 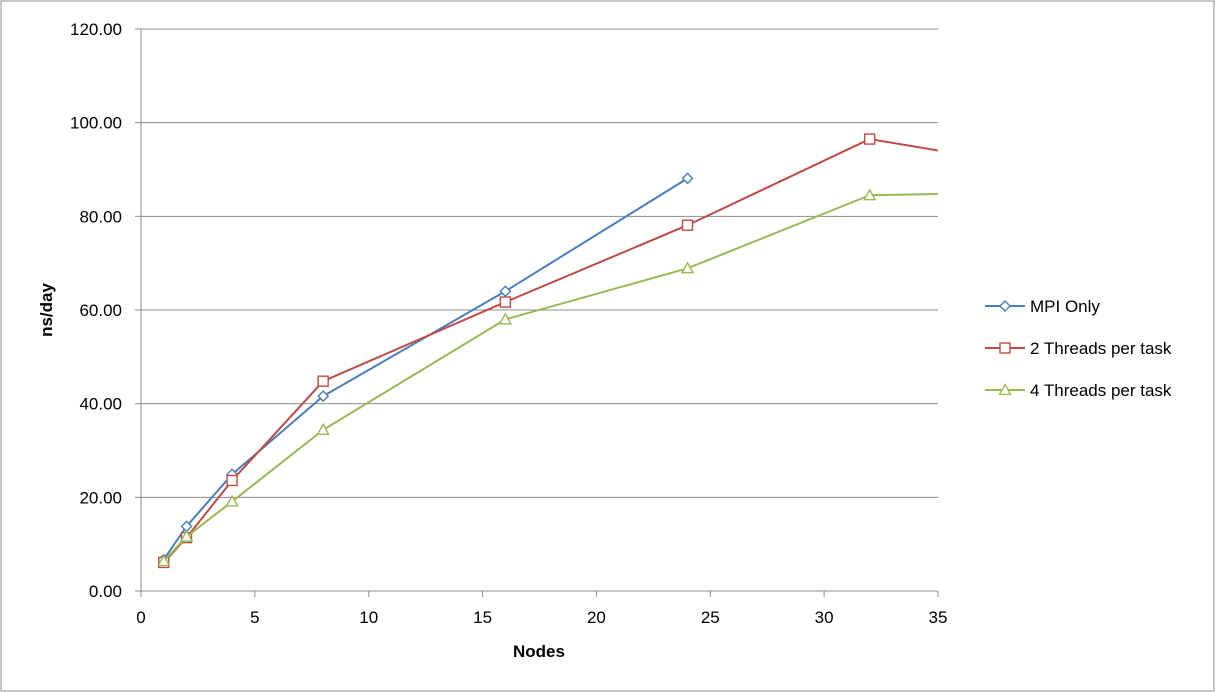 I want to click on x-tick-label: 10, so click(x=368, y=617).